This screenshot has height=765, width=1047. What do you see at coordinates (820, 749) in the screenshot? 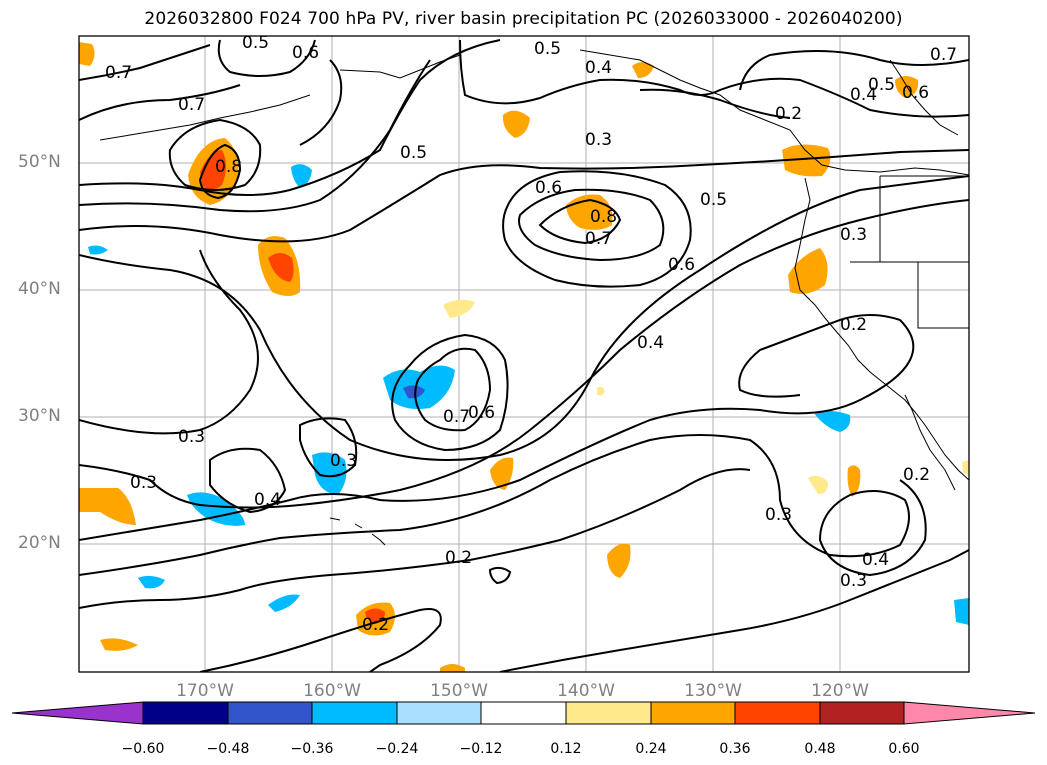
I see `colorbar-tick: 0.48` at bounding box center [820, 749].